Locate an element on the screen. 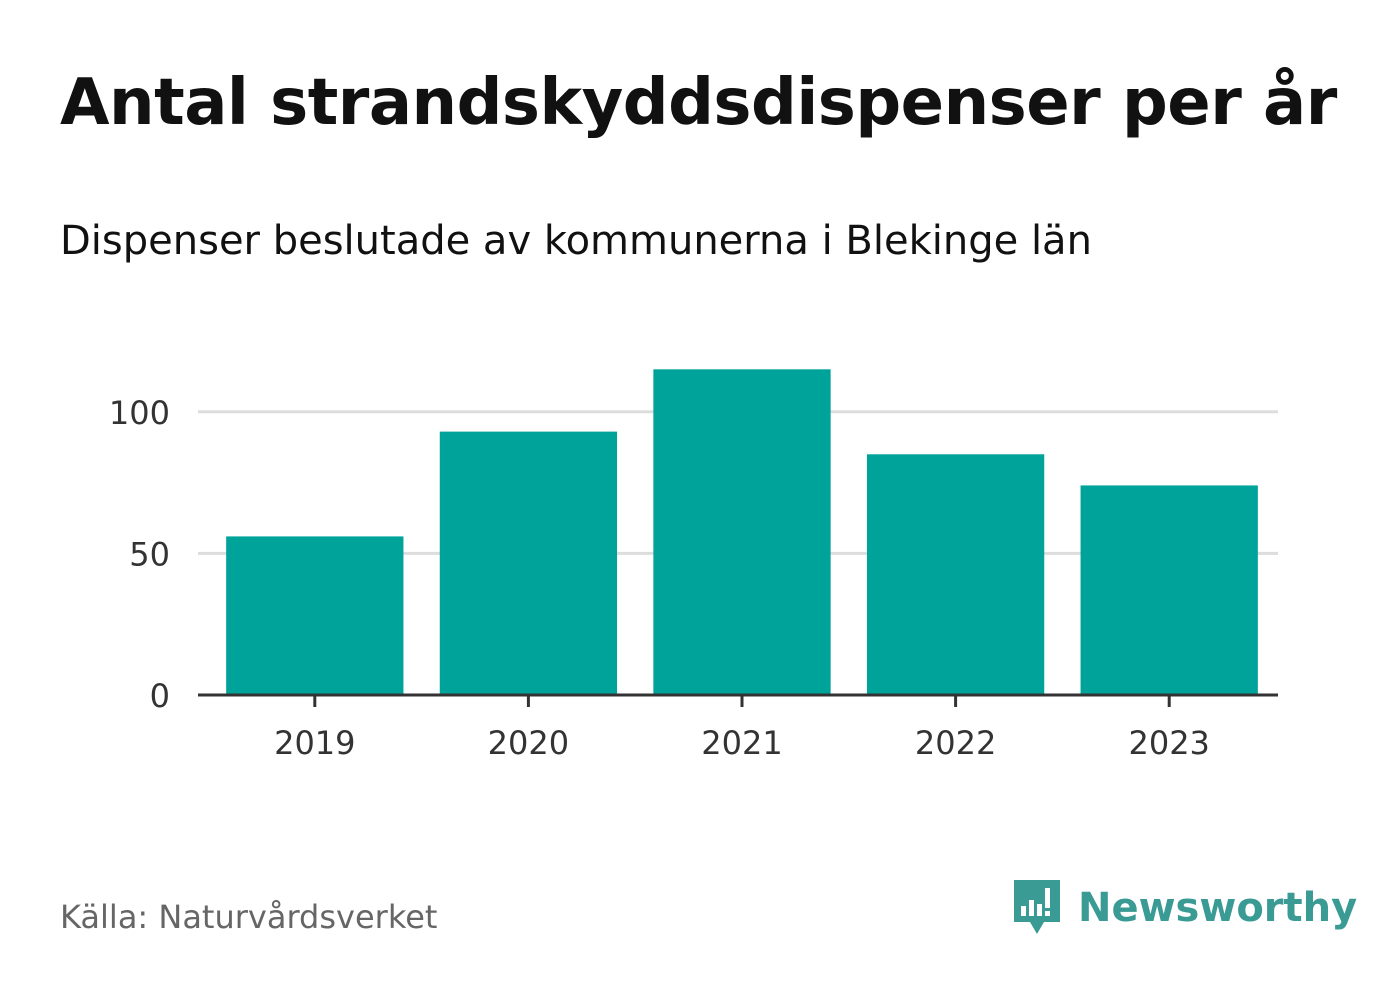 This screenshot has height=999, width=1382. x-tick-label-2019: 2019 is located at coordinates (314, 743).